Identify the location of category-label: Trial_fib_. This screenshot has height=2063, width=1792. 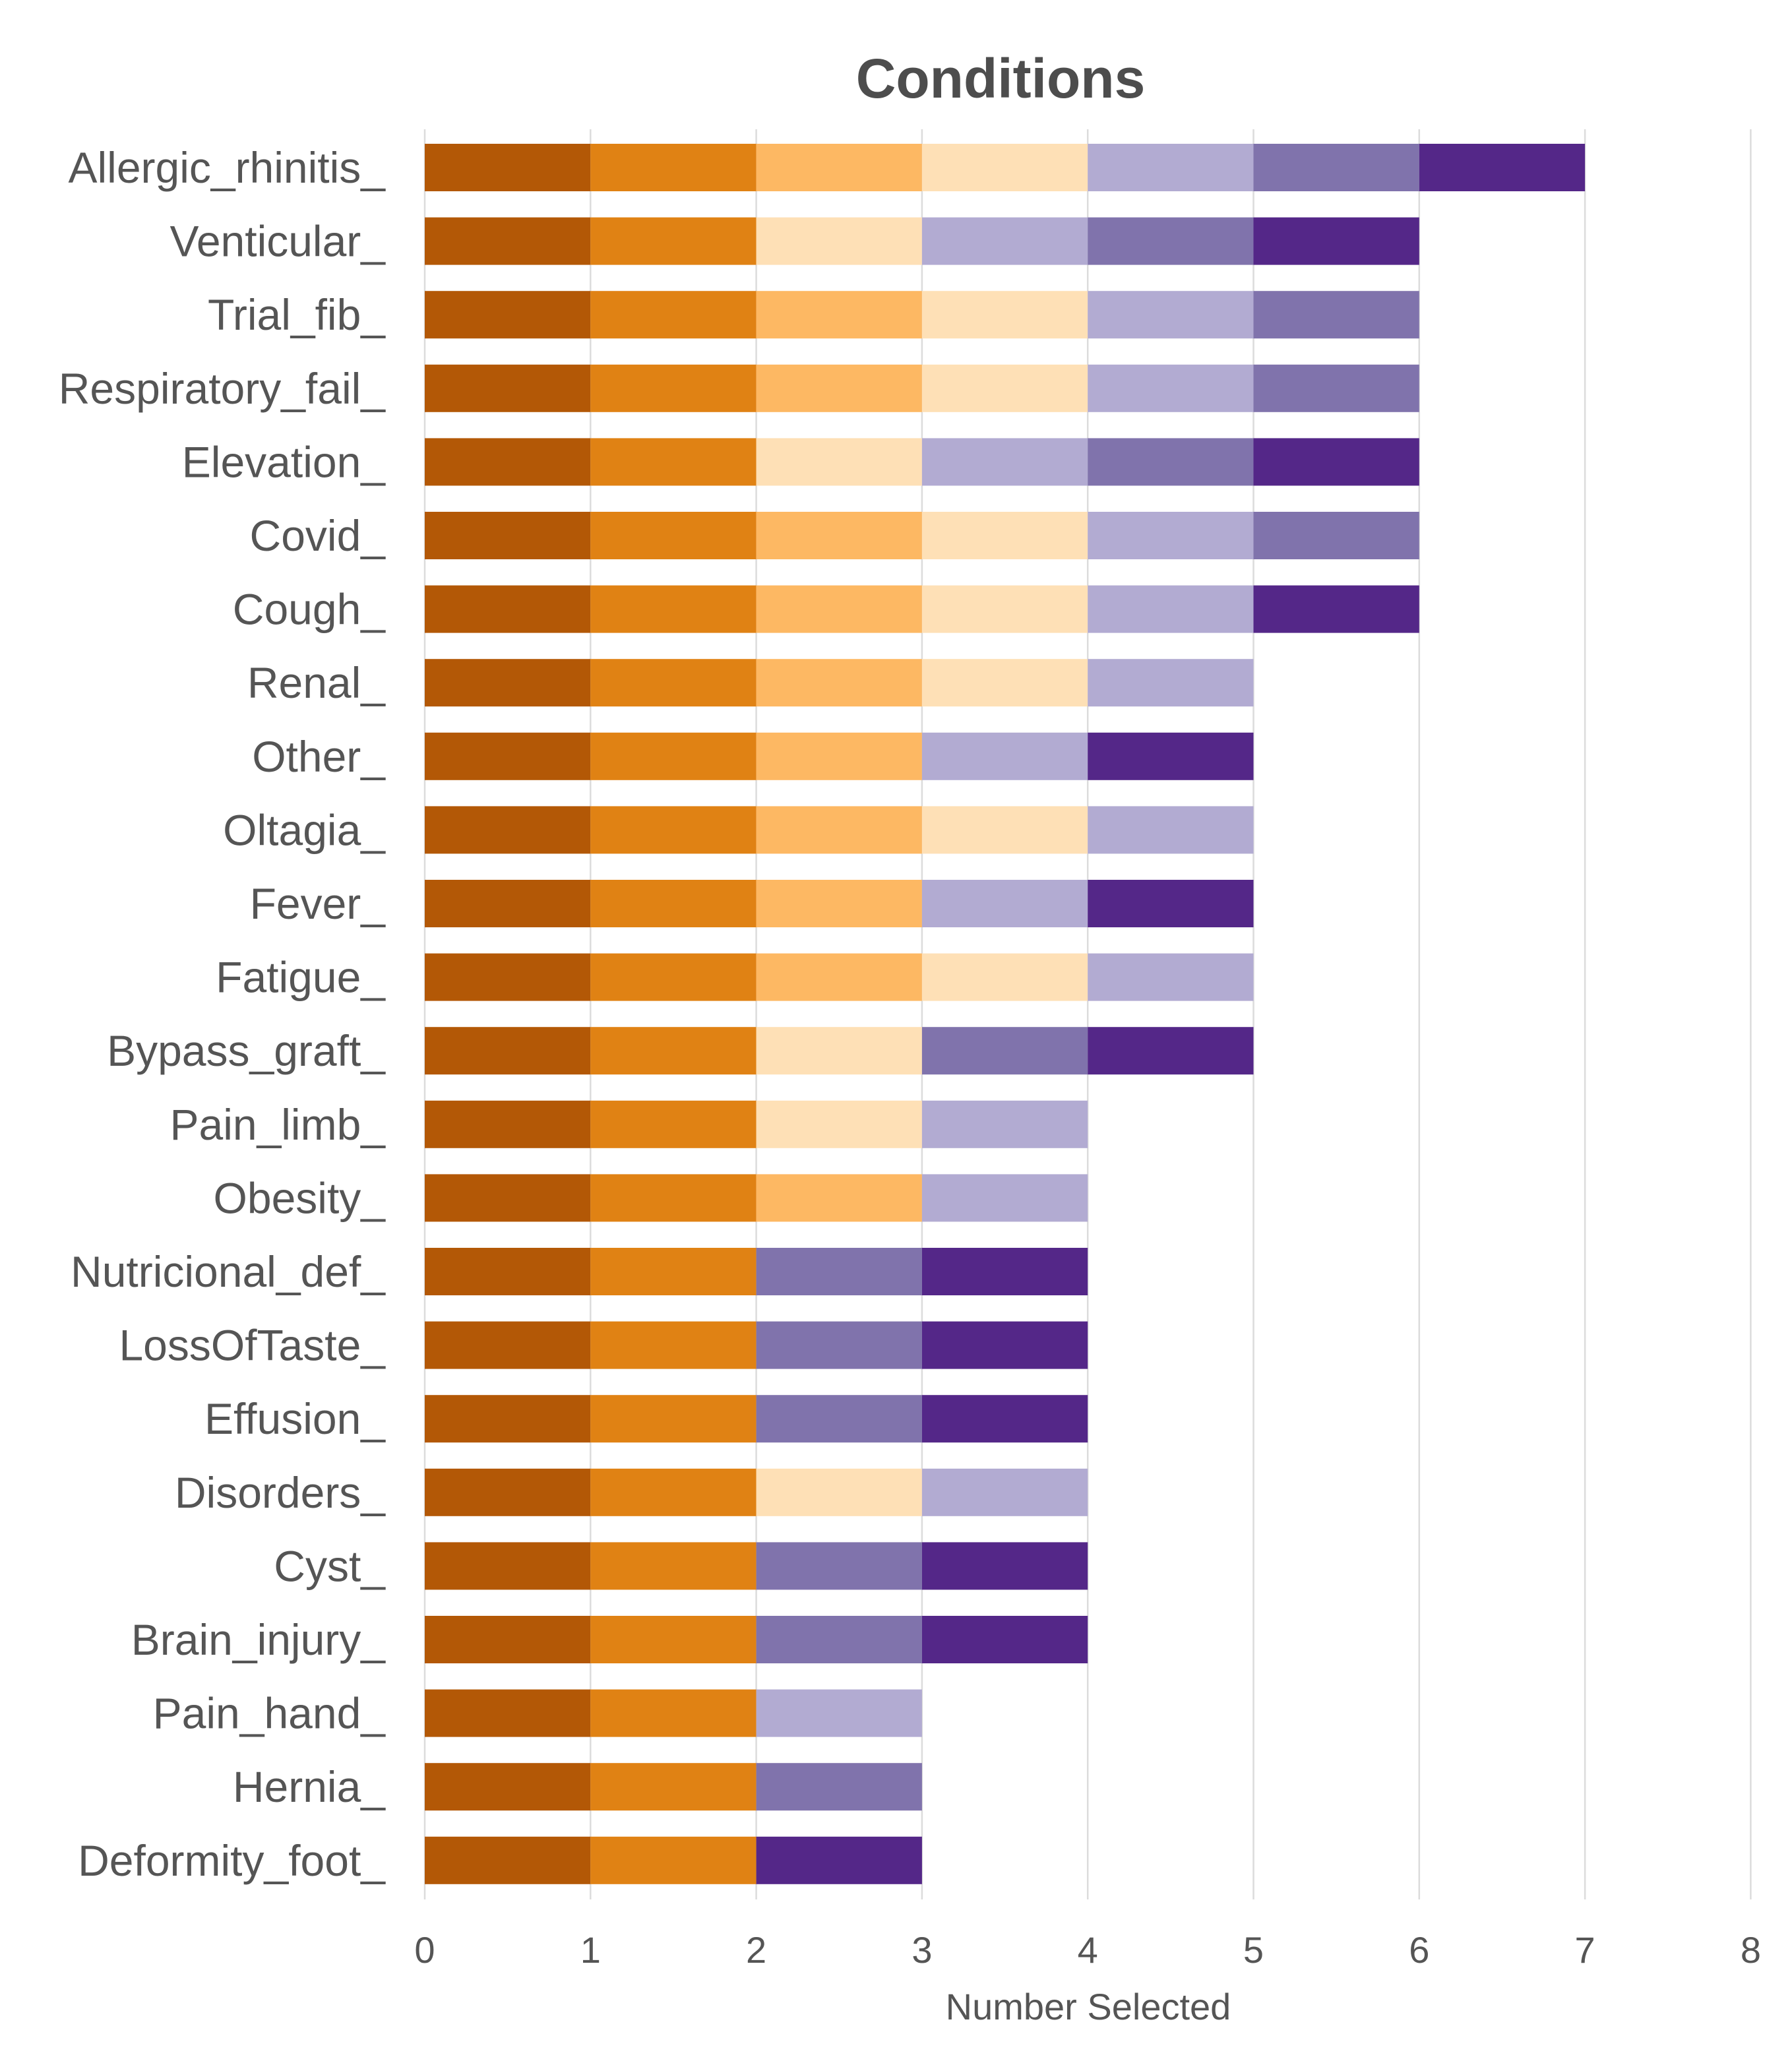
(297, 314).